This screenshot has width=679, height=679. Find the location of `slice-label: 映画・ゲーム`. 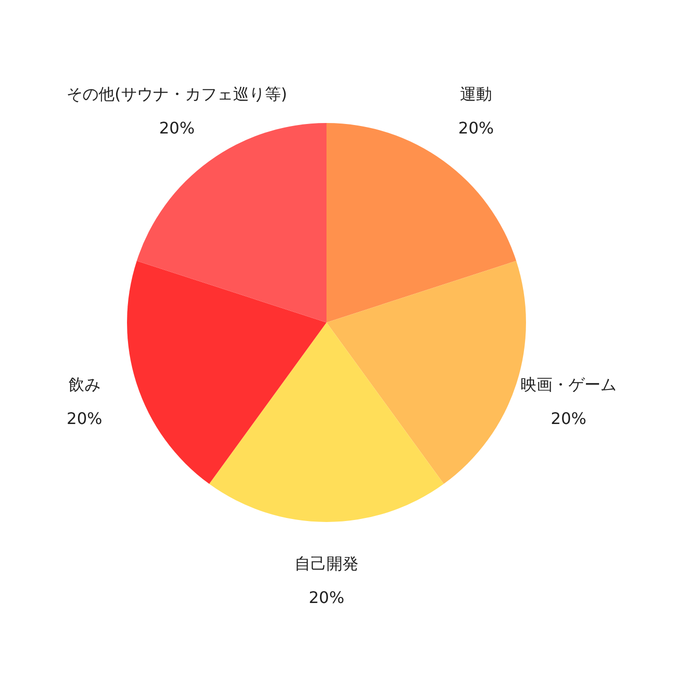

slice-label: 映画・ゲーム is located at coordinates (568, 384).